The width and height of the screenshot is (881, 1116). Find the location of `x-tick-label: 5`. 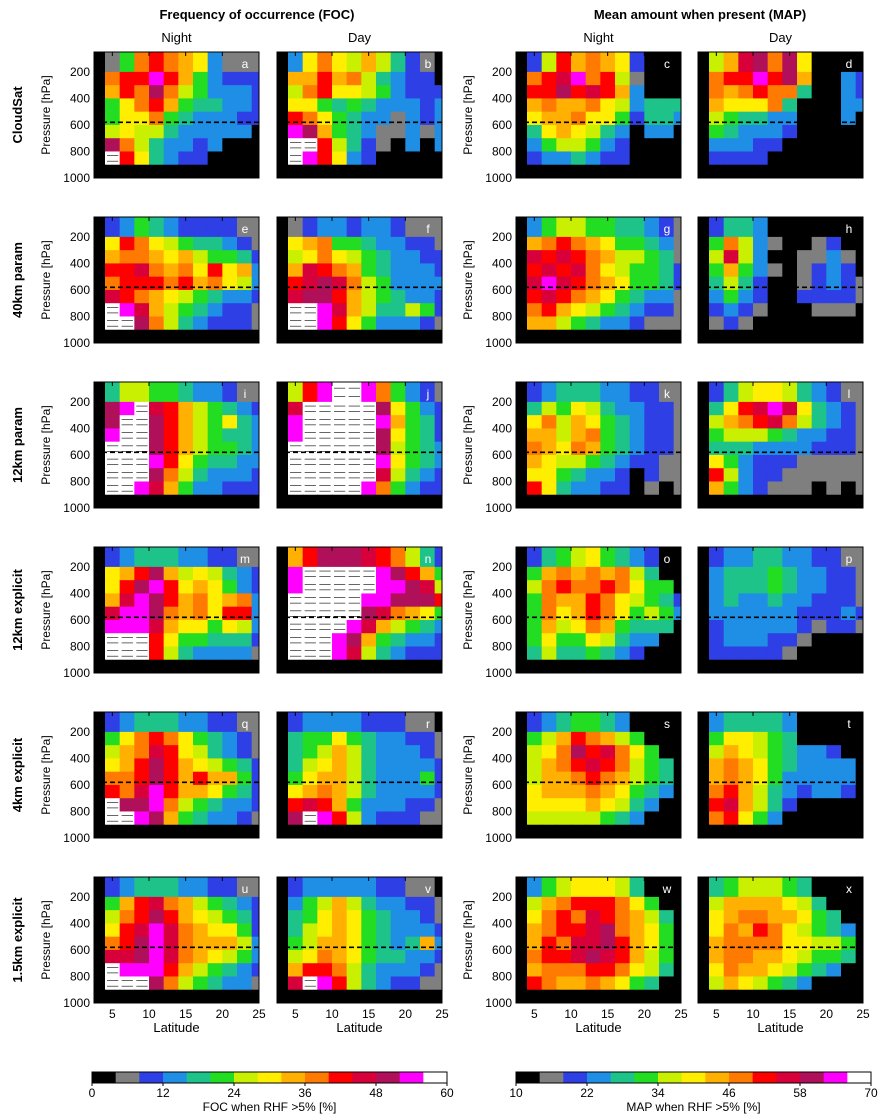

x-tick-label: 5 is located at coordinates (112, 1014).